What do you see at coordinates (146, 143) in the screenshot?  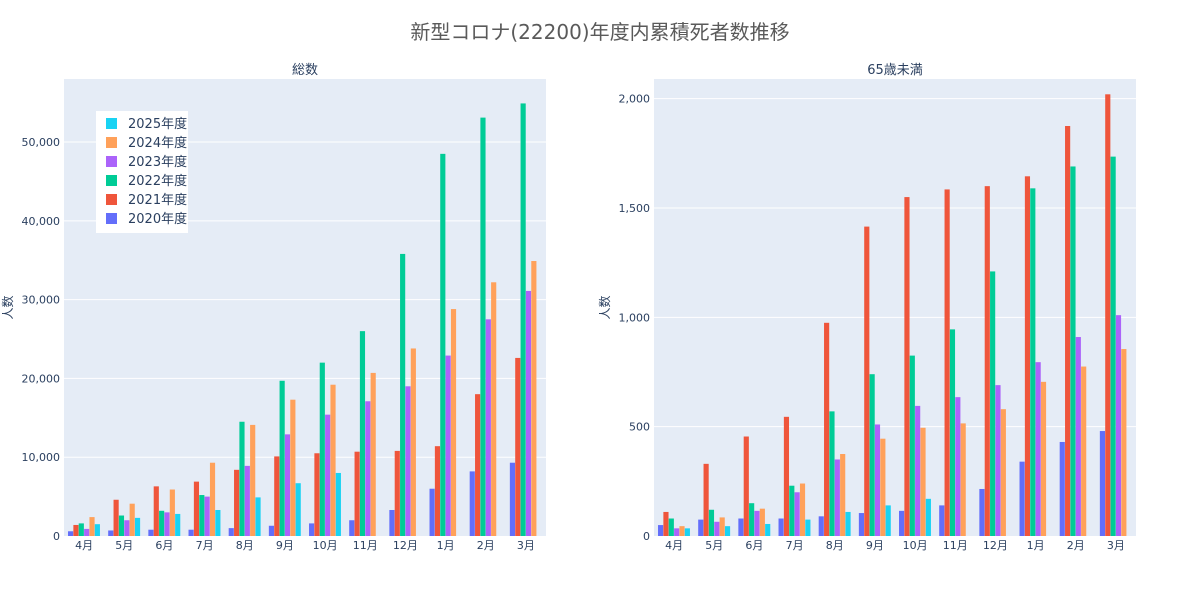 I see `legend-item: 2024年度` at bounding box center [146, 143].